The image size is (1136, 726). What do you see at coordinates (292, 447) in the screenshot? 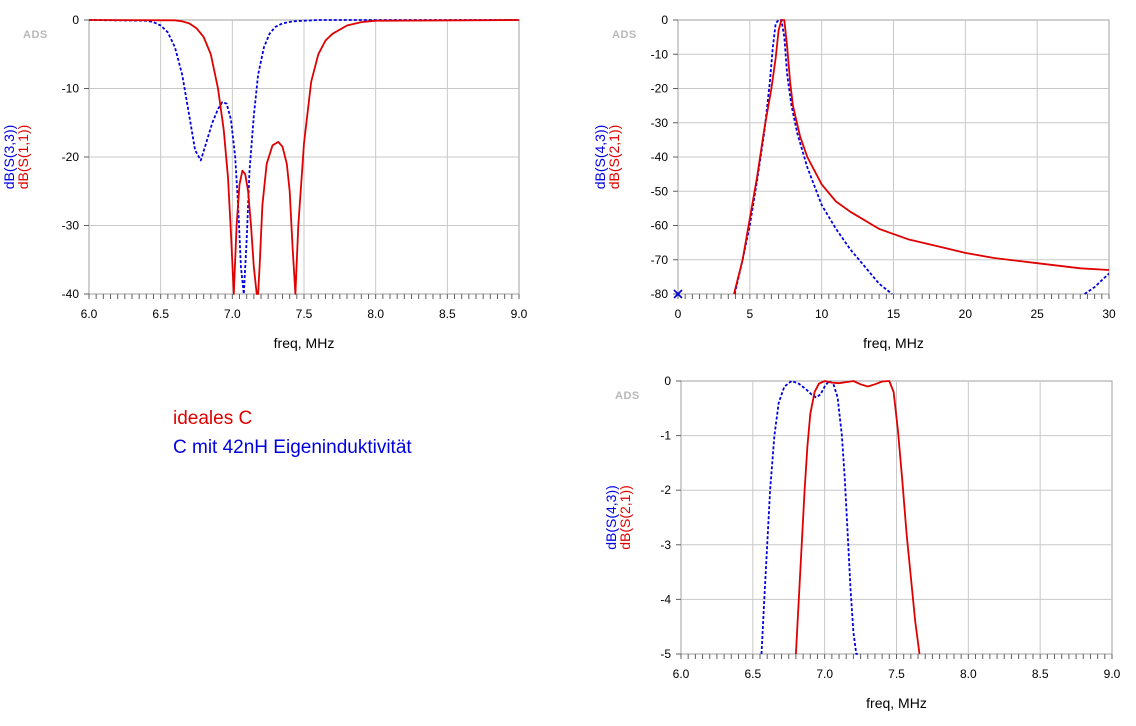
I see `legend-item-inductance: C mit 42nH Eigeninduktivität` at bounding box center [292, 447].